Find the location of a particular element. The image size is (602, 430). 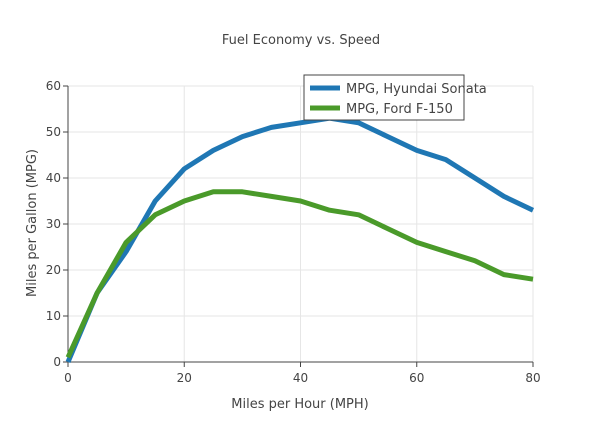

chart-title: Fuel Economy vs. Speed is located at coordinates (301, 40).